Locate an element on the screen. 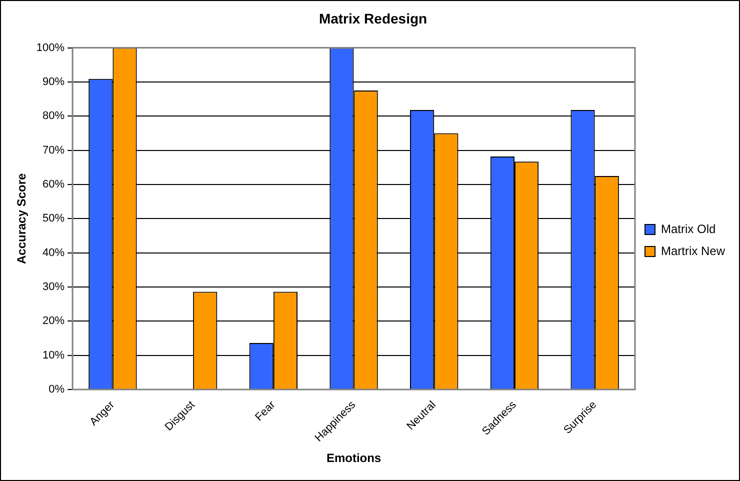 The height and width of the screenshot is (481, 740). y-tick-label: 60% is located at coordinates (53, 184).